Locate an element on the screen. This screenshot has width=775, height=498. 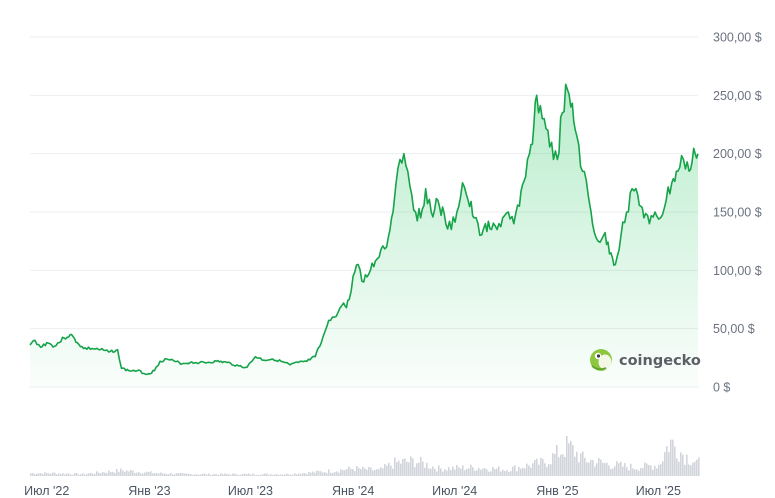
x-tick-label: Июл '23 is located at coordinates (250, 491).